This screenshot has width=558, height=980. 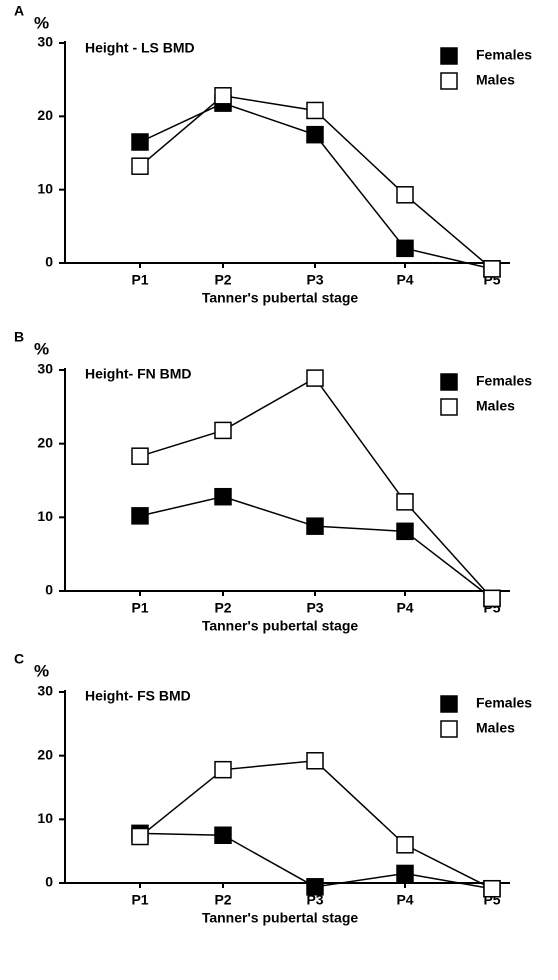 What do you see at coordinates (140, 48) in the screenshot?
I see `chart-title: Height - LS BMD` at bounding box center [140, 48].